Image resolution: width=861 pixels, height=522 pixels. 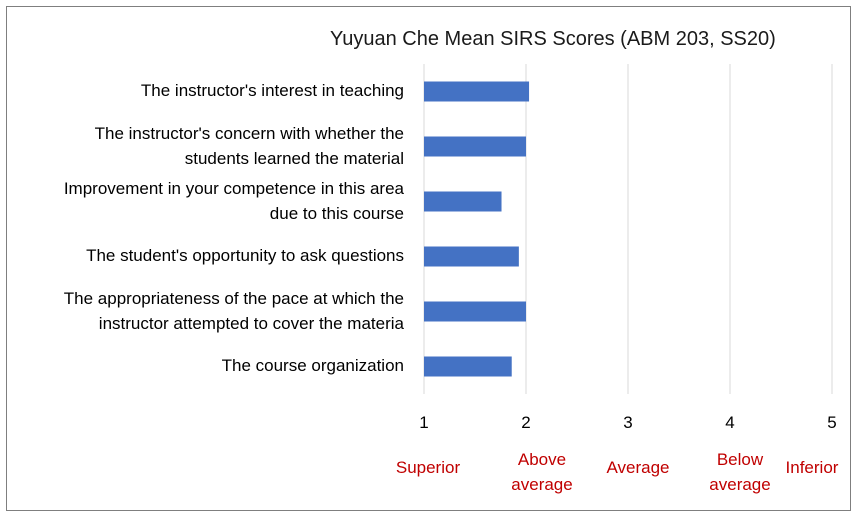 I want to click on x-tick-label: 1, so click(x=423, y=422).